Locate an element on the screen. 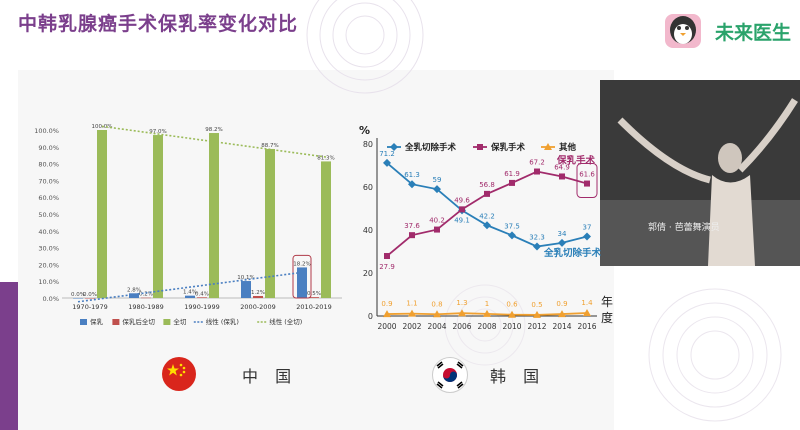 The image size is (800, 430). data-label: 59 is located at coordinates (437, 180).